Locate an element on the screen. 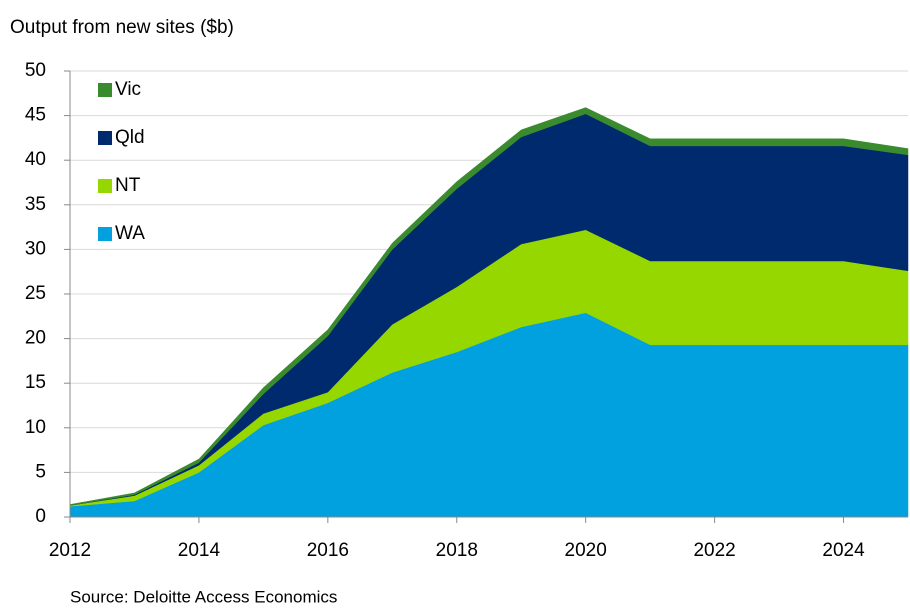 The image size is (910, 613). x-tick-label: 2022 is located at coordinates (714, 550).